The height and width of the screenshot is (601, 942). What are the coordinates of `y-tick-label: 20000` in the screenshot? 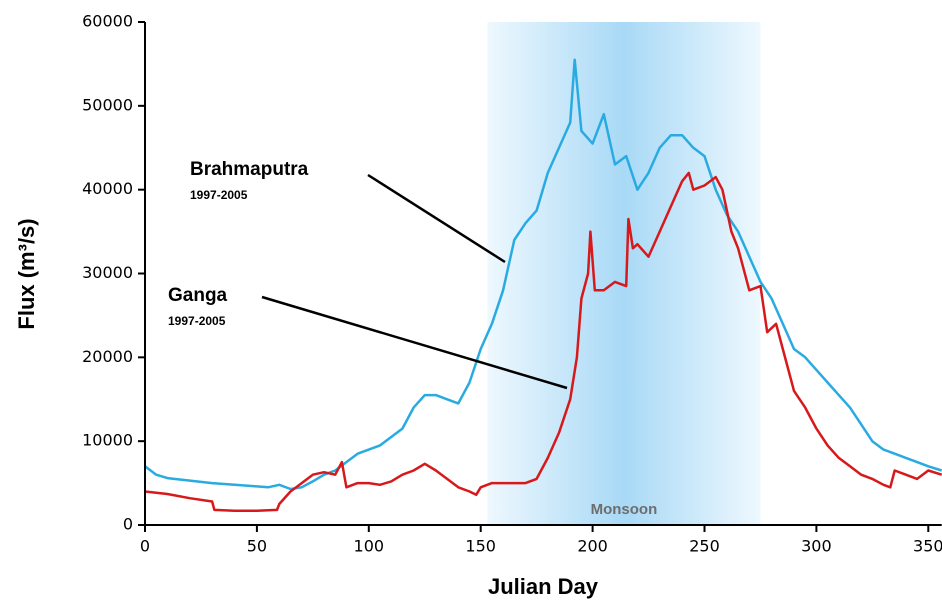 It's located at (107, 356).